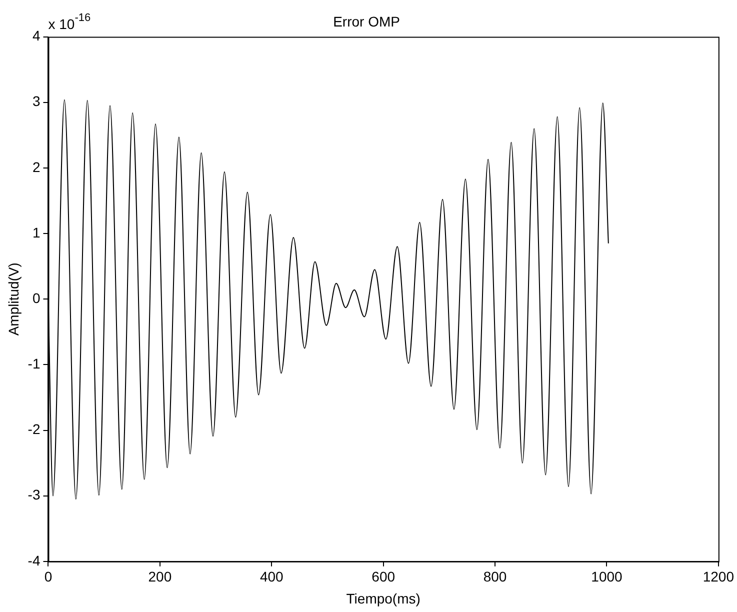 This screenshot has height=612, width=737. I want to click on x-tick-label: 400, so click(272, 576).